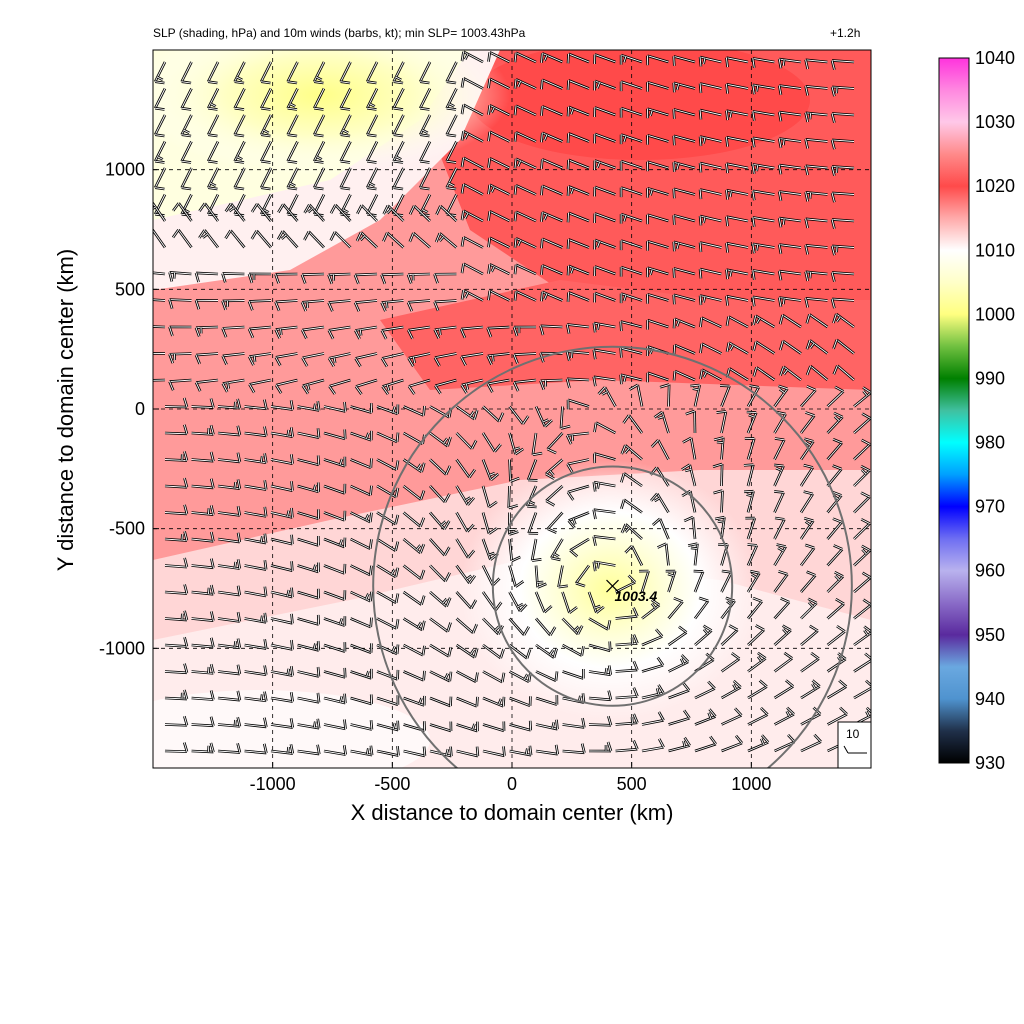 The image size is (1024, 1024). What do you see at coordinates (990, 571) in the screenshot?
I see `colorbar-tick-label: 960` at bounding box center [990, 571].